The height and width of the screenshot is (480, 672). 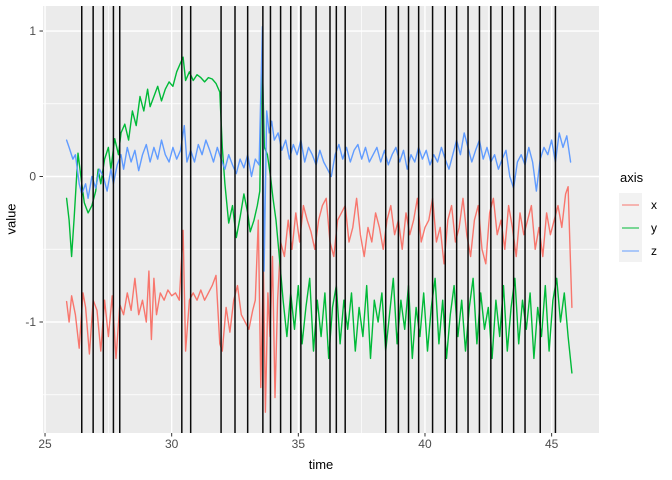 What do you see at coordinates (299, 444) in the screenshot?
I see `x-axis-tick-label: 35` at bounding box center [299, 444].